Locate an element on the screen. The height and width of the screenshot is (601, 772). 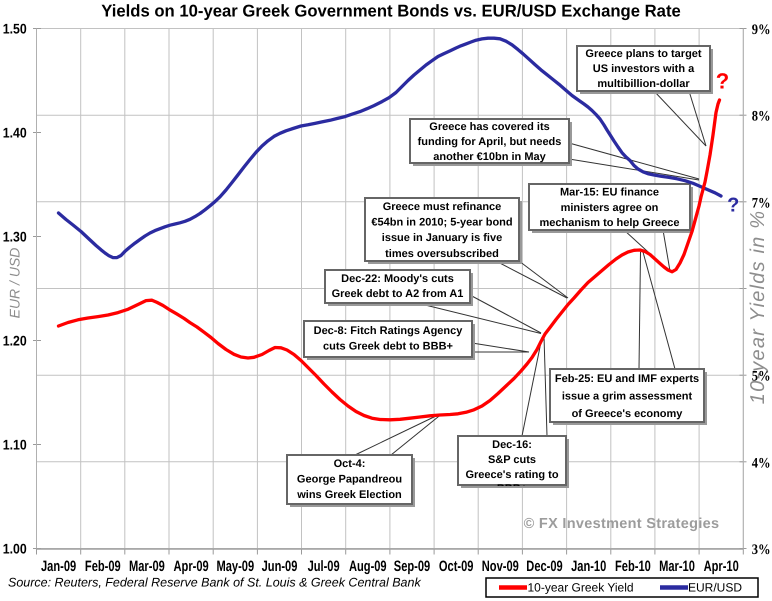
svg-text: times oversubscribed is located at coordinates (442, 254).